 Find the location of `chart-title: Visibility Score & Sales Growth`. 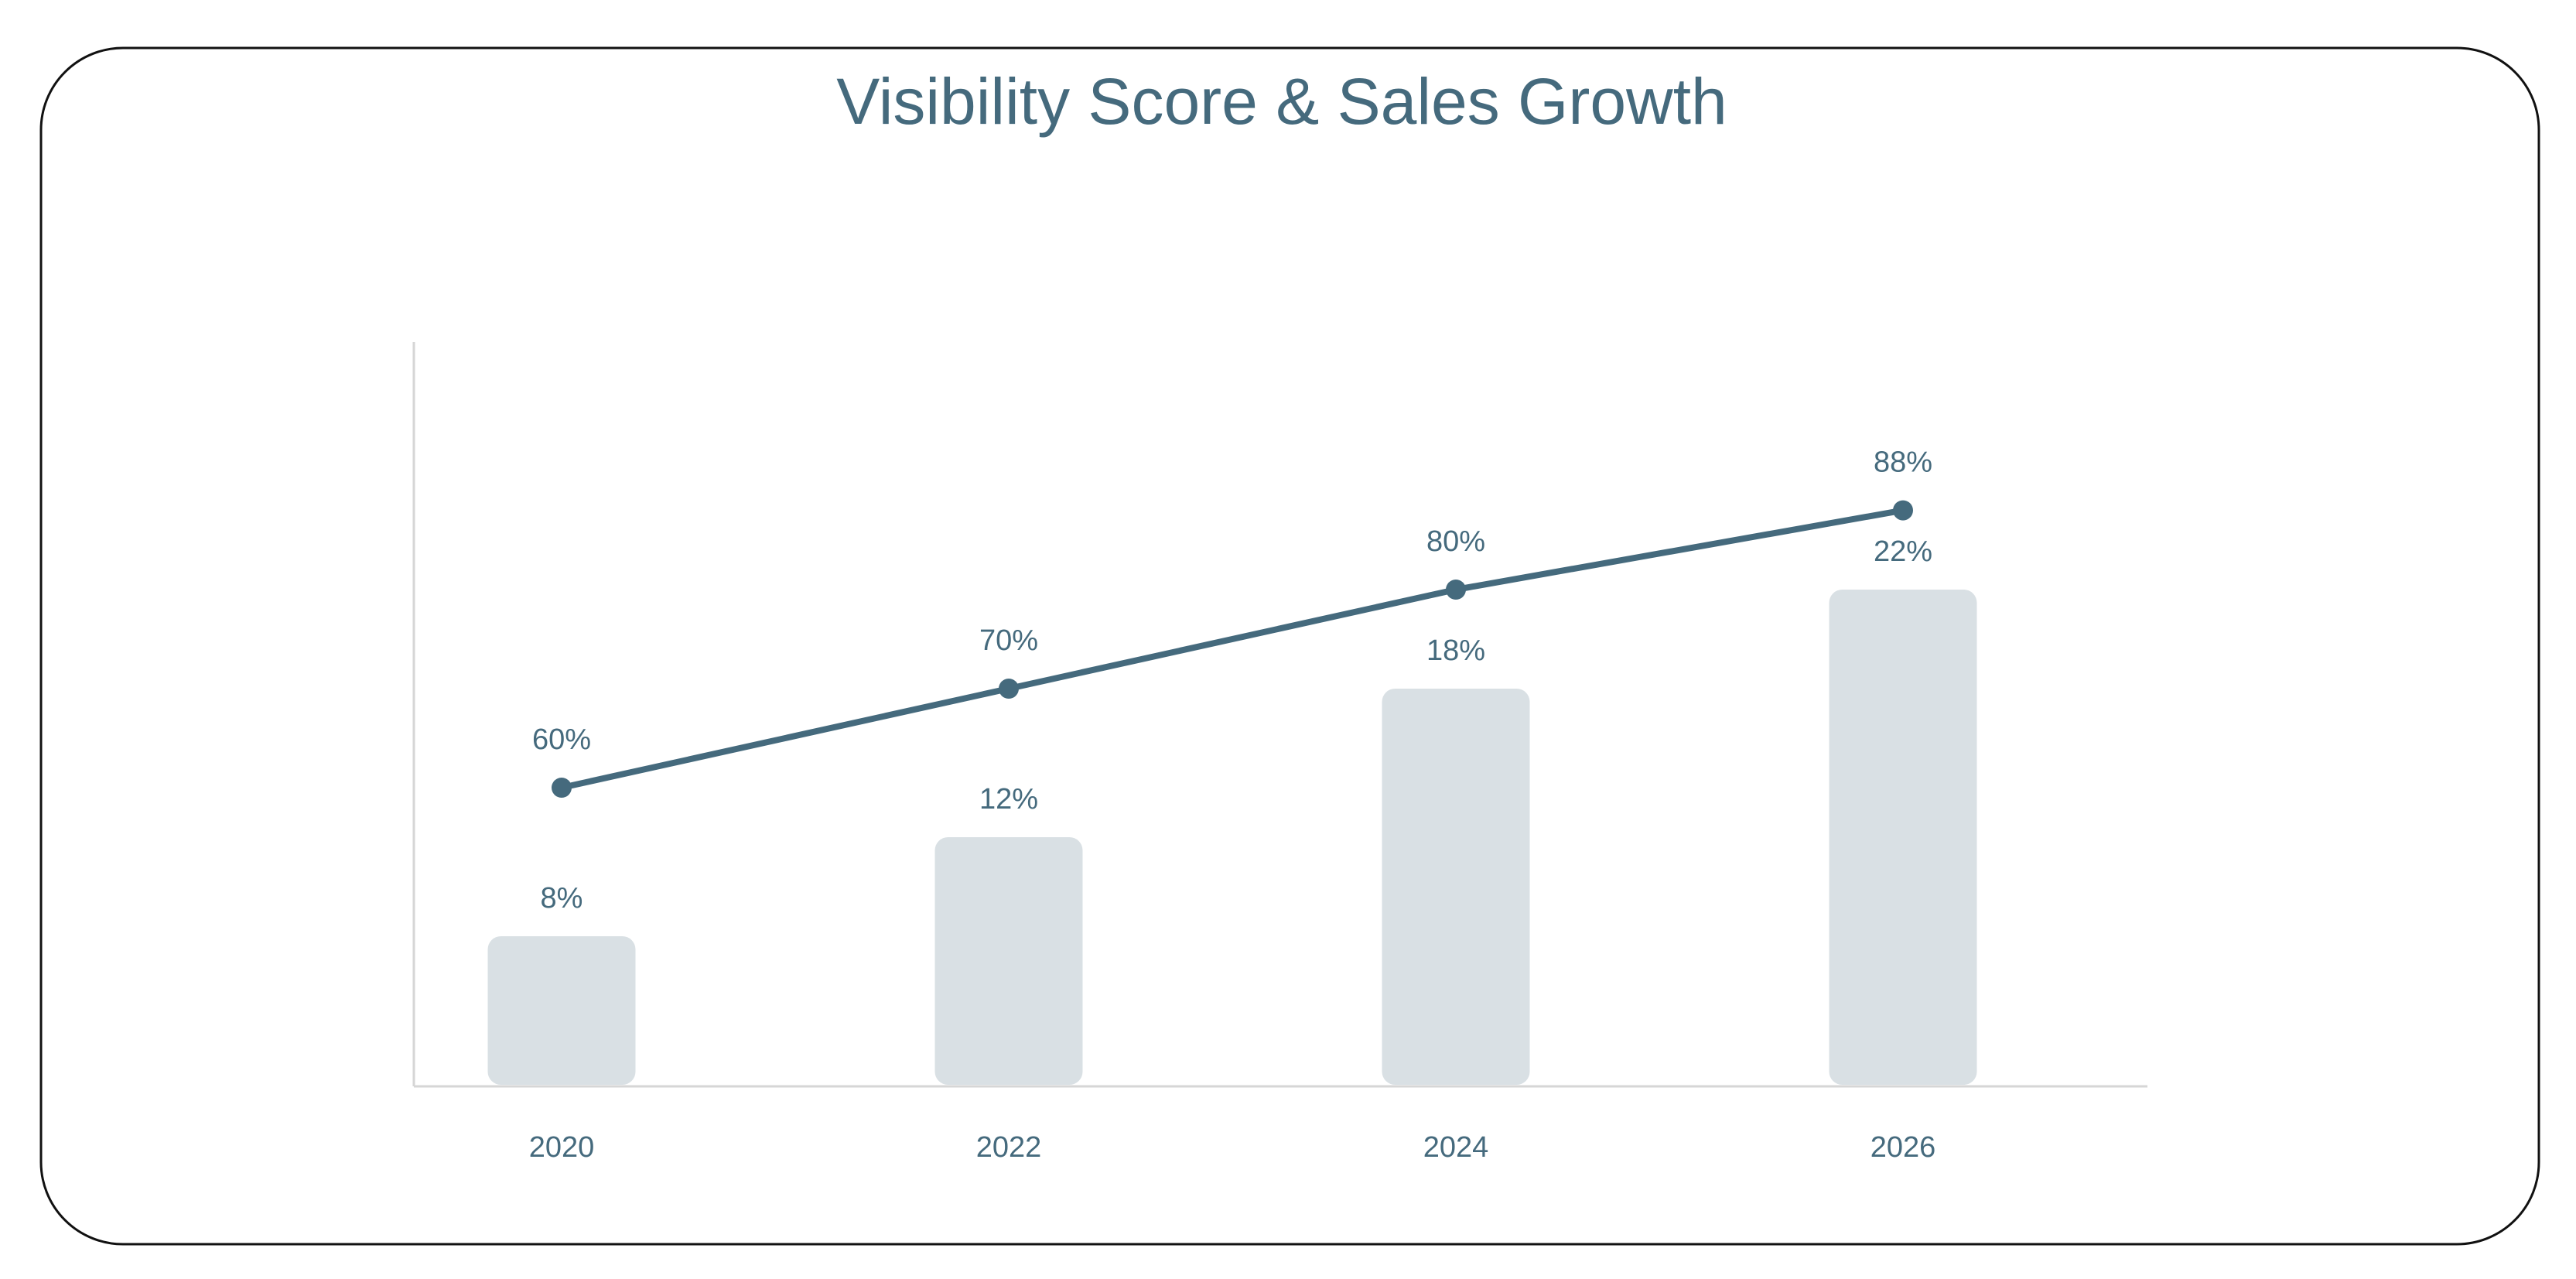

chart-title: Visibility Score & Sales Growth is located at coordinates (1281, 101).